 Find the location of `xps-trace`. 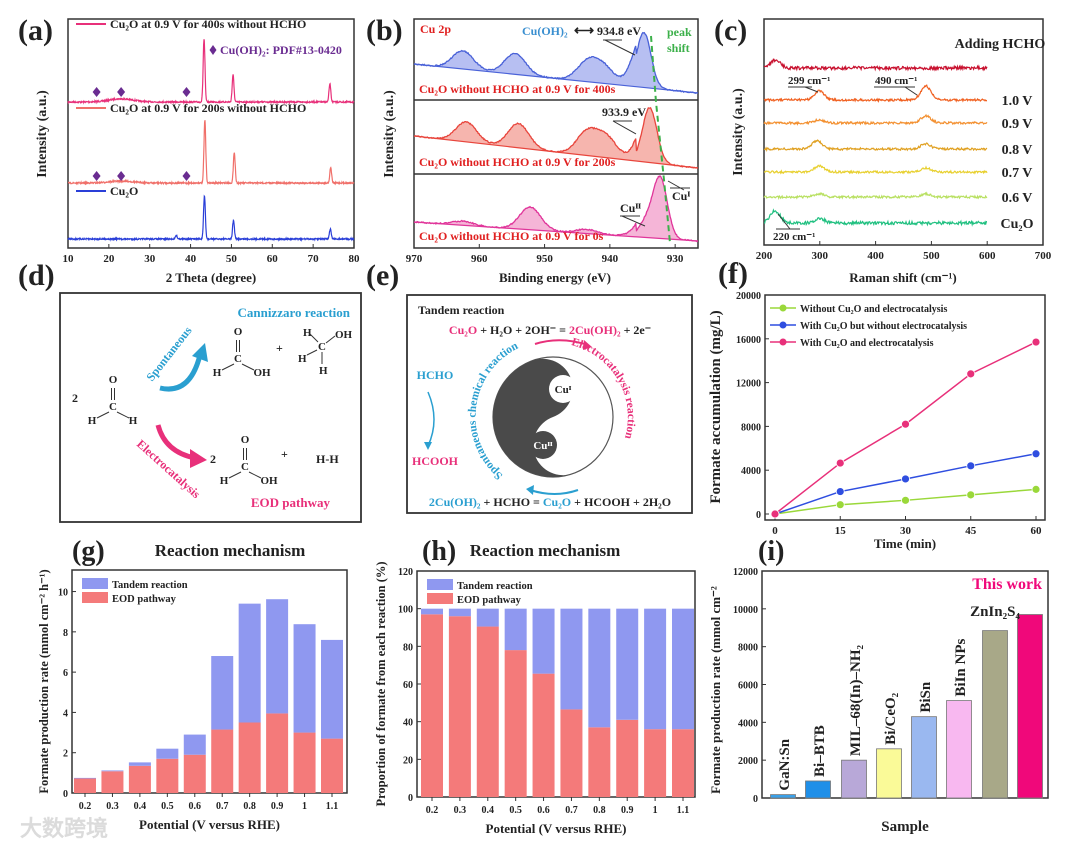

xps-trace is located at coordinates (555, 208).